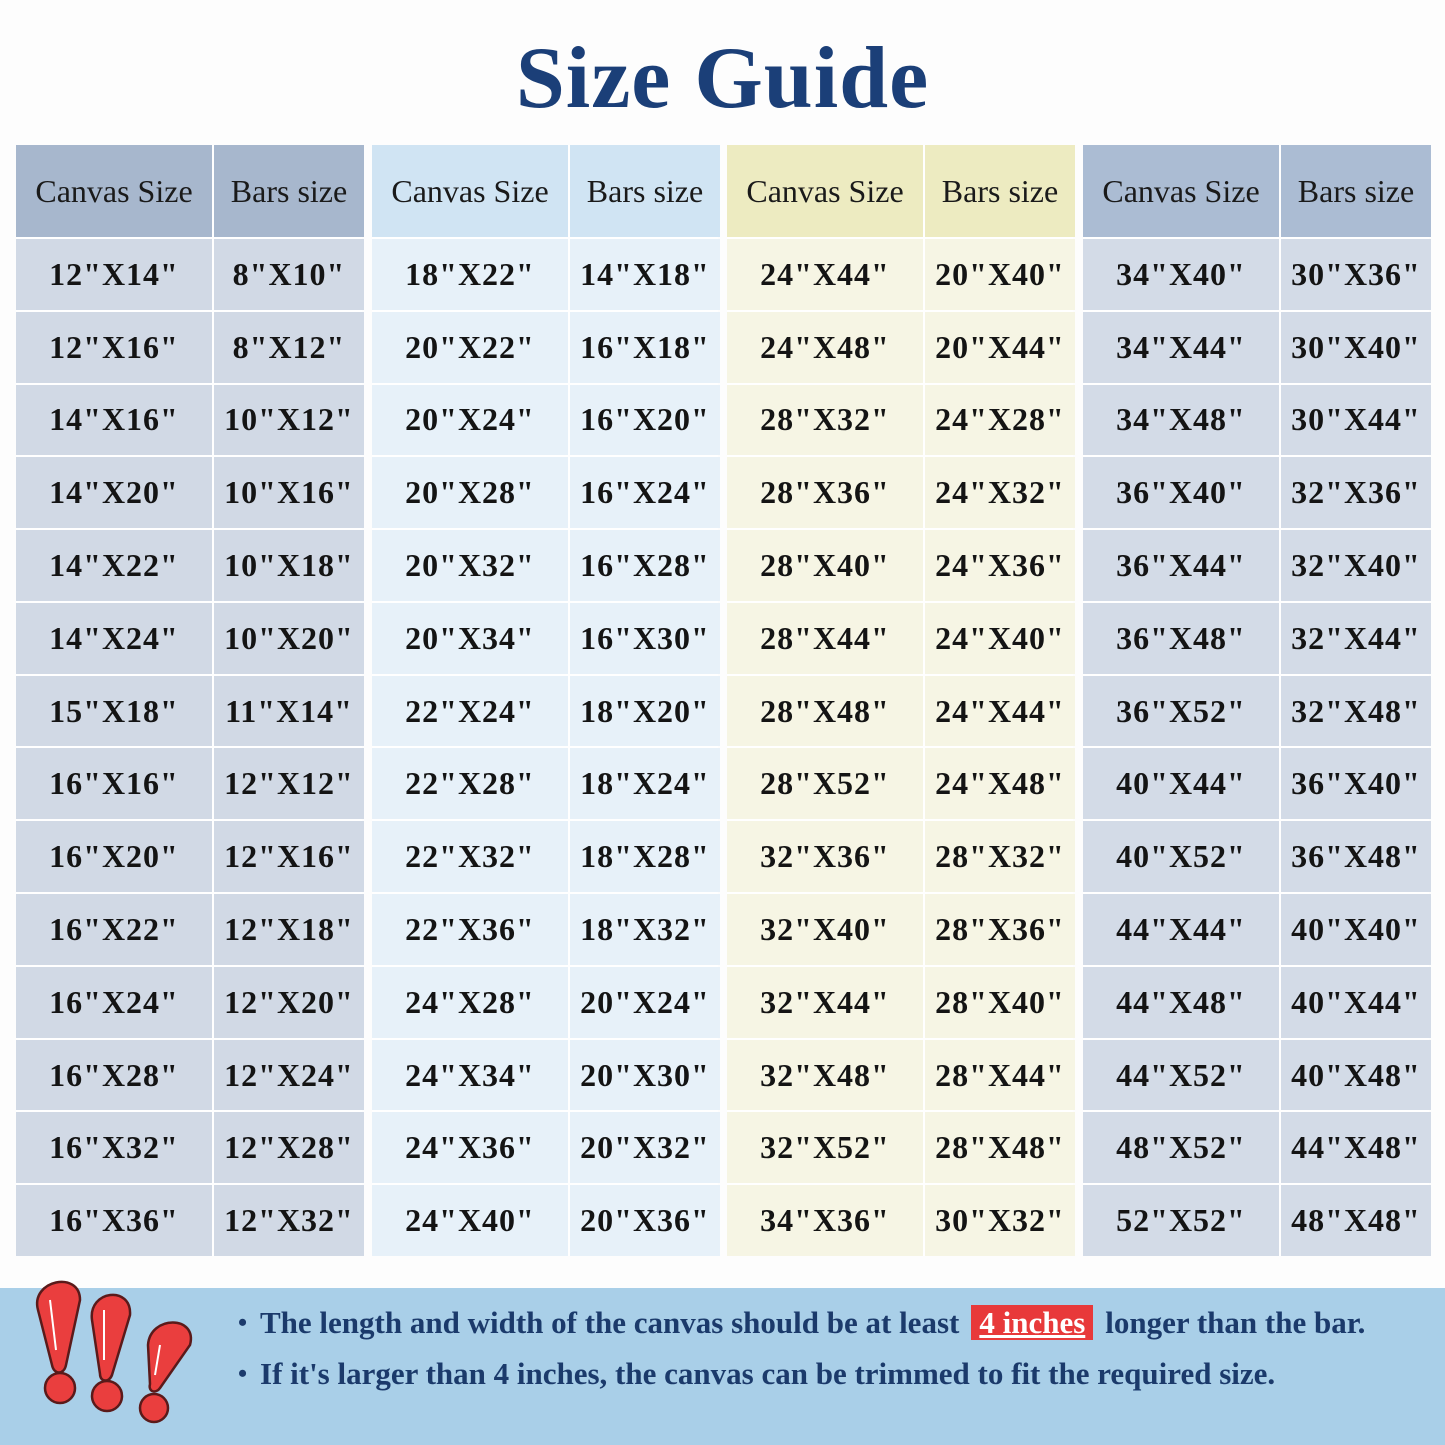 The image size is (1445, 1445). What do you see at coordinates (1000, 274) in the screenshot?
I see `bars-size-cell: 20"X40"` at bounding box center [1000, 274].